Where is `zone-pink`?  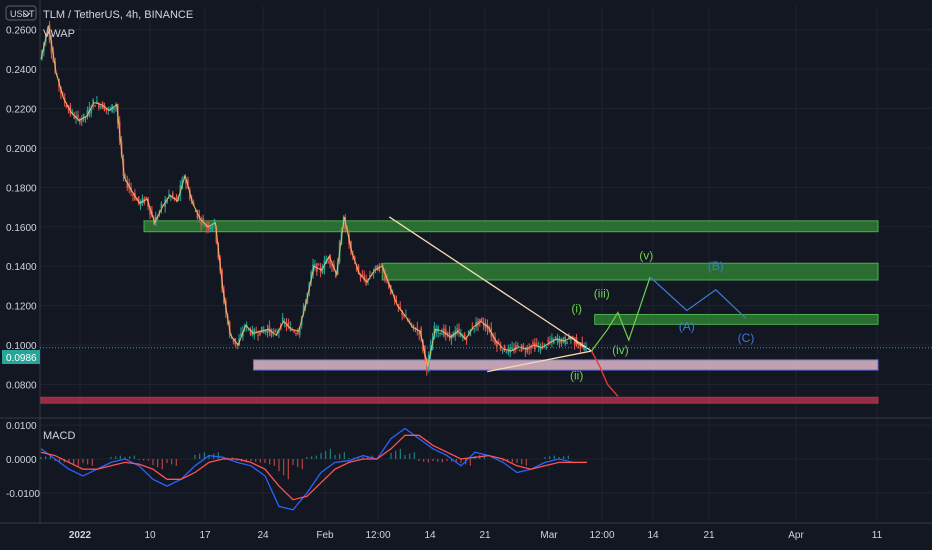 zone-pink is located at coordinates (565, 365).